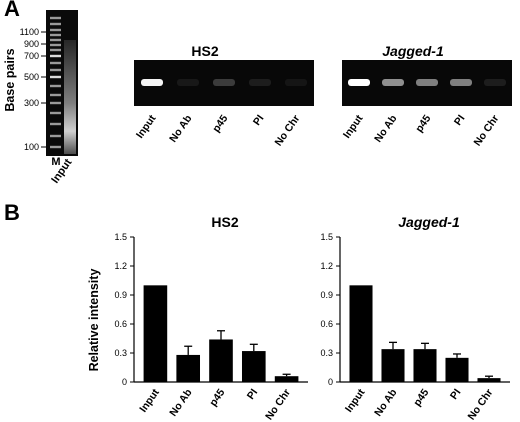 The image size is (520, 422). Describe the element at coordinates (31, 147) in the screenshot. I see `ladder-tick-label: 100` at that location.